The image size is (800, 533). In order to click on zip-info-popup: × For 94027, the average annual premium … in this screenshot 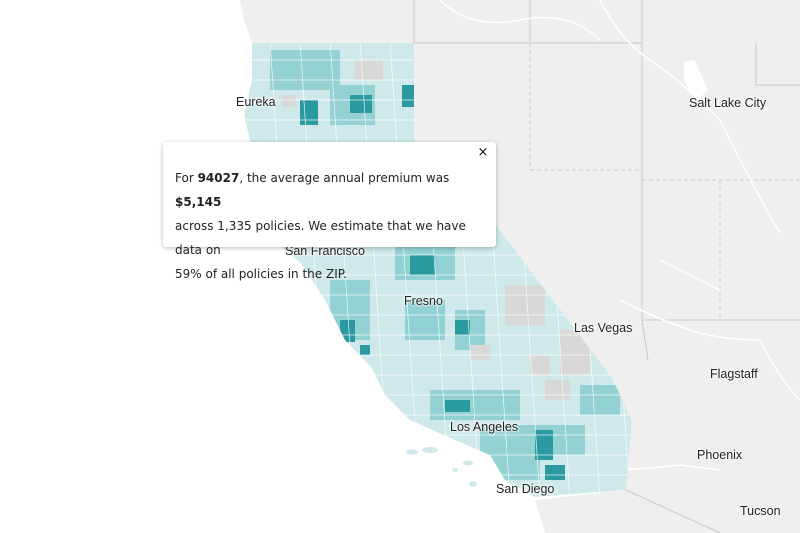, I will do `click(329, 211)`.